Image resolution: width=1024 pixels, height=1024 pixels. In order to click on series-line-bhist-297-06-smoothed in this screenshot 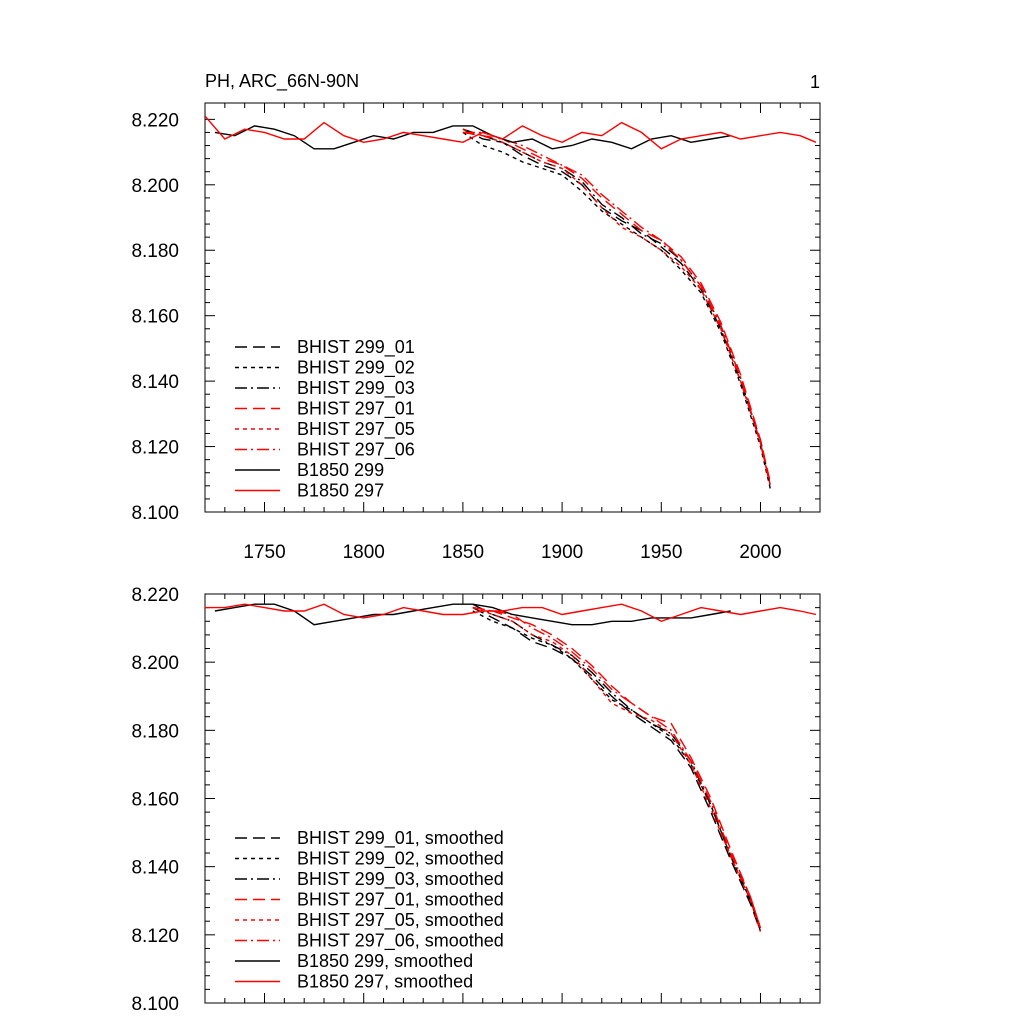, I will do `click(617, 767)`.